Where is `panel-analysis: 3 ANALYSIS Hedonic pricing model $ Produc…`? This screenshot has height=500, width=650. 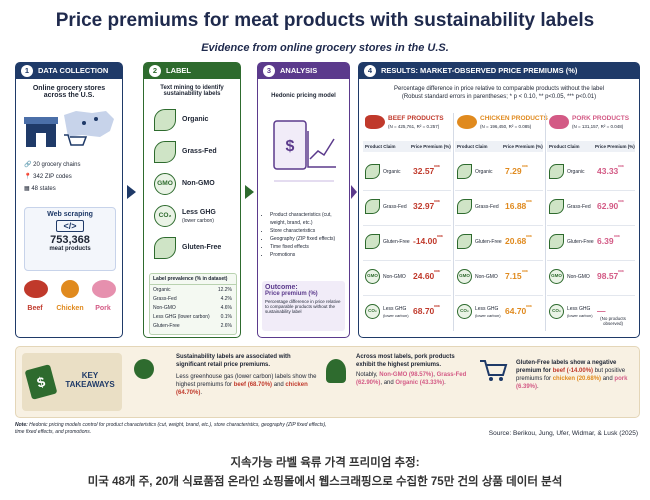
panel-analysis: 3 ANALYSIS Hedonic pricing model $ Produc… is located at coordinates (303, 200).